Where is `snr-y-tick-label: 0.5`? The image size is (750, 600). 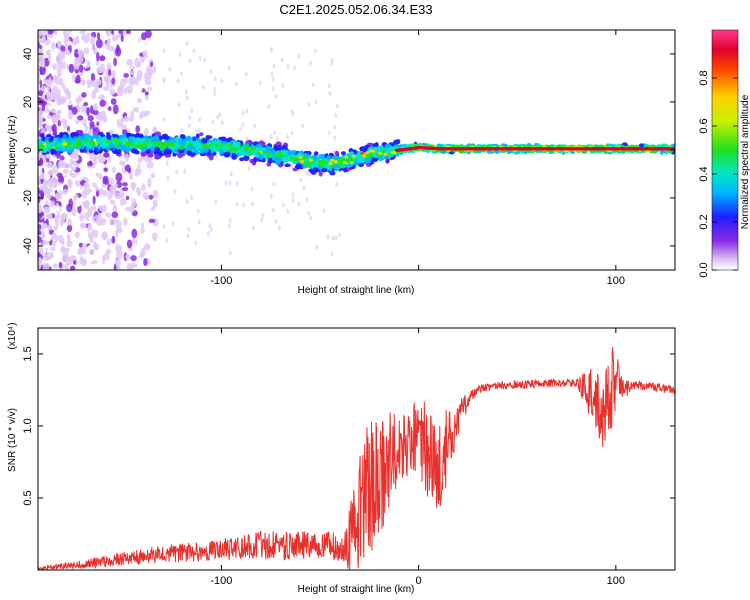 snr-y-tick-label: 0.5 is located at coordinates (28, 497).